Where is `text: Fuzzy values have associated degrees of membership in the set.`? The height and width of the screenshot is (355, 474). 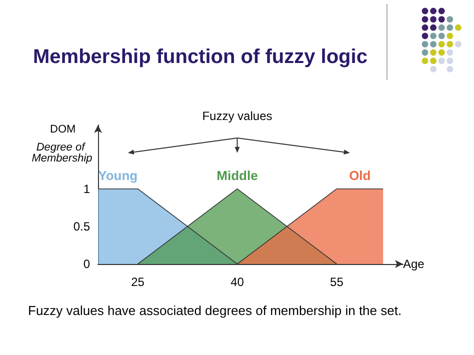
text: Fuzzy values have associated degrees of membership in the set. is located at coordinates (215, 310).